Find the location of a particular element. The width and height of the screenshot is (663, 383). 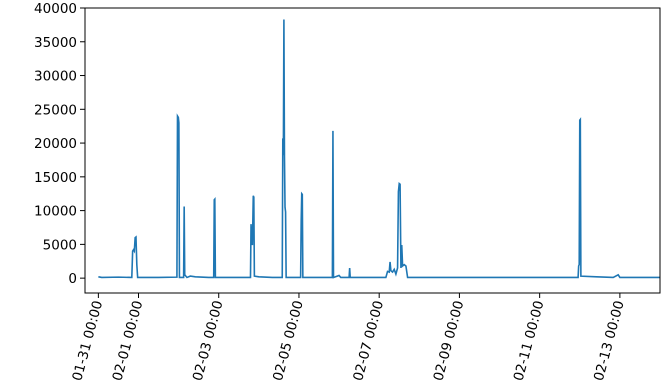

y-axis-ticks: 0 5000 10000 15000 20000 25000 30000 35000 40000 is located at coordinates (59, 144).